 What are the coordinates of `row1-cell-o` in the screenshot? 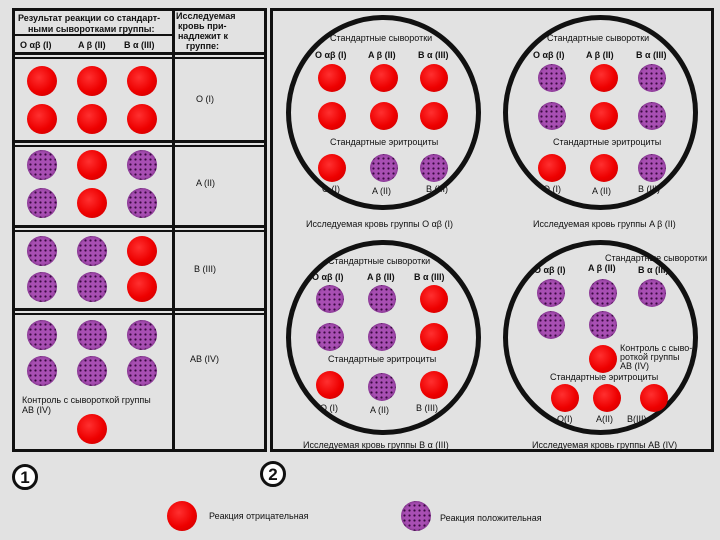 It's located at (42, 81).